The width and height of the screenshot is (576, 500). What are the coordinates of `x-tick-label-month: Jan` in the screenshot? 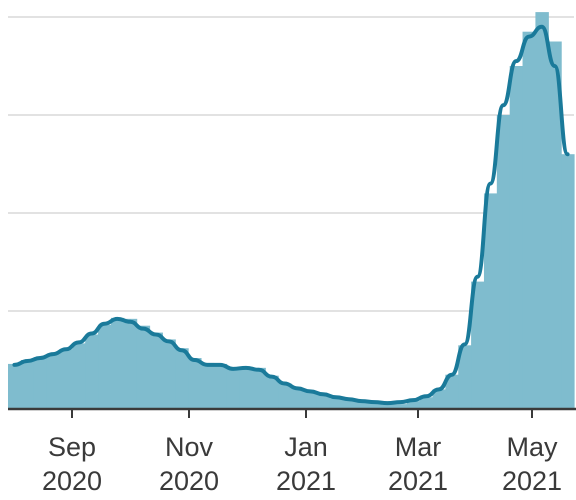 It's located at (306, 447).